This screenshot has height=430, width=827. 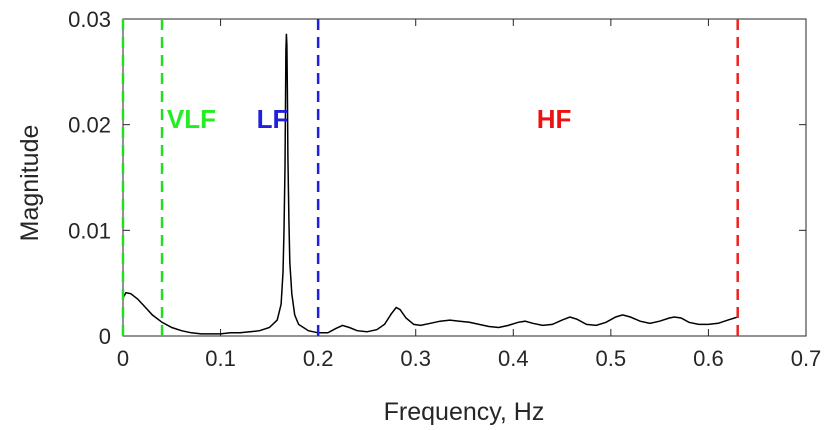 What do you see at coordinates (464, 412) in the screenshot?
I see `x-axis-title: Frequency, Hz` at bounding box center [464, 412].